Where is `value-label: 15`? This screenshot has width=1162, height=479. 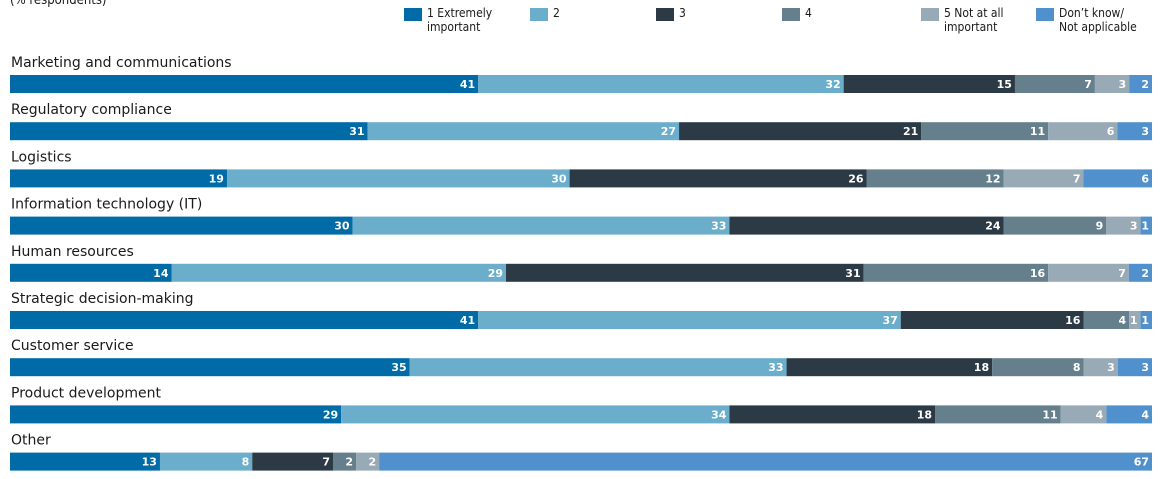
value-label: 15 is located at coordinates (1004, 84).